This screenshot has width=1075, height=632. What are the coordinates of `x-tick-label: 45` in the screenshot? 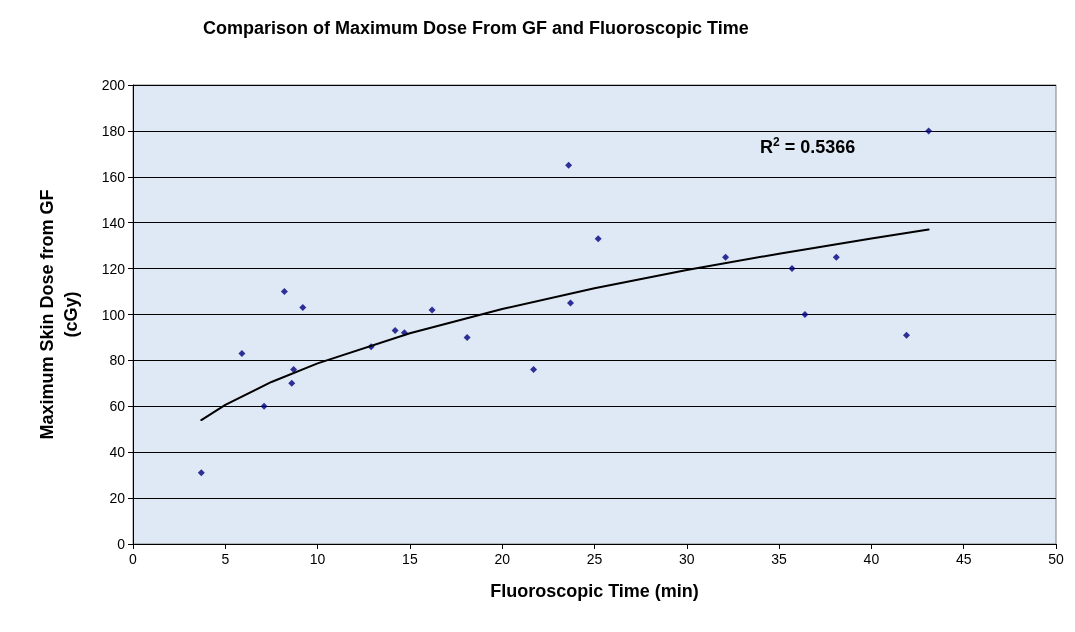 It's located at (963, 559).